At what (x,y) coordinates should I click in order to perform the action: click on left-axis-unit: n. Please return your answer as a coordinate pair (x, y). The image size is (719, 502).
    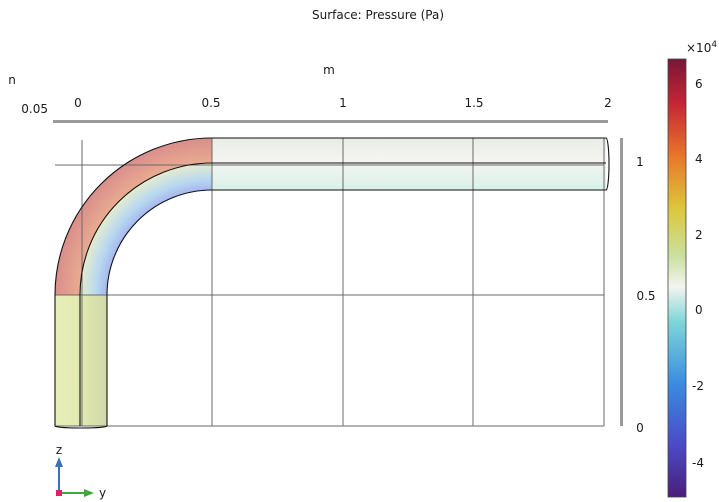
    Looking at the image, I should click on (12, 80).